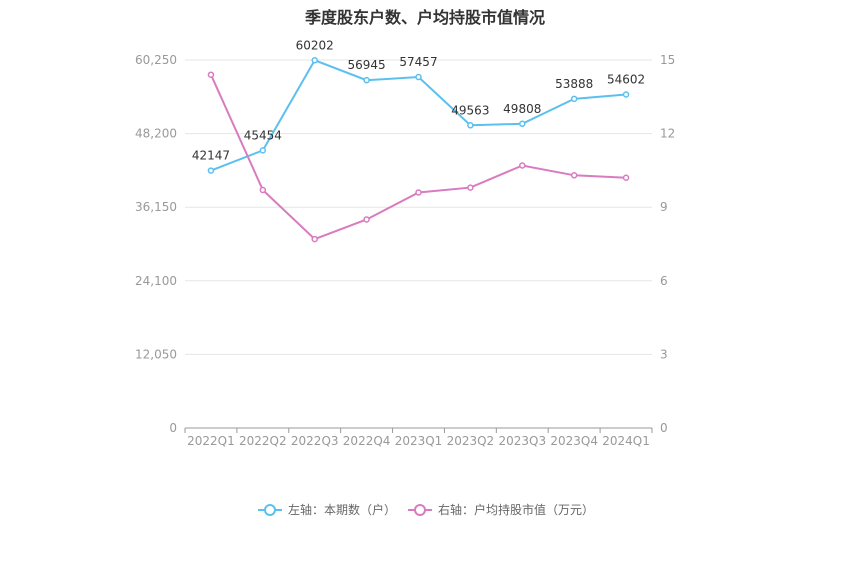  What do you see at coordinates (522, 109) in the screenshot?
I see `data-label: 49808` at bounding box center [522, 109].